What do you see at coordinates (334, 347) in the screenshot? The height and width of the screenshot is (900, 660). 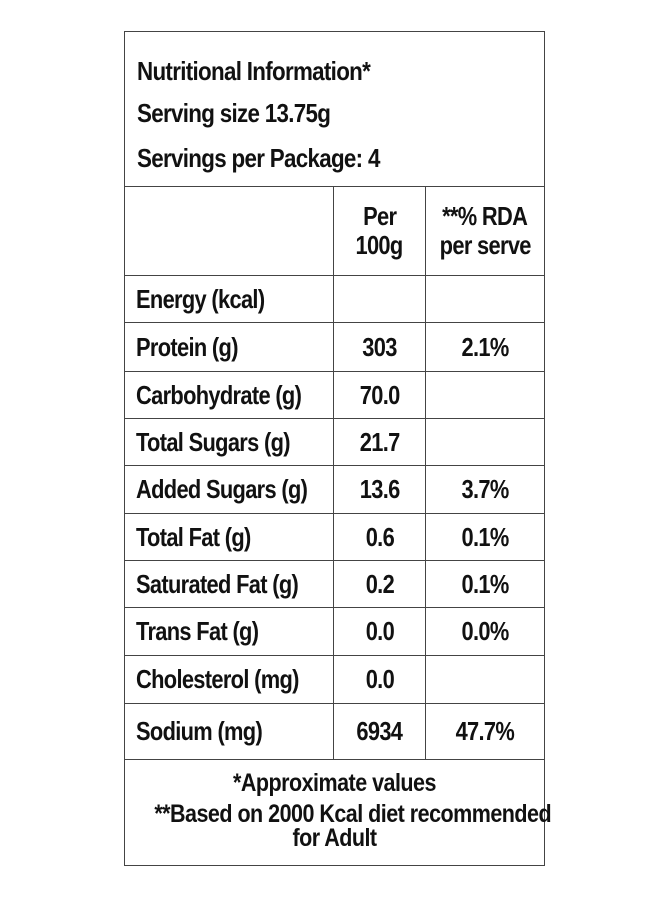 I see `table-row: Protein (g) 303 2.1%` at bounding box center [334, 347].